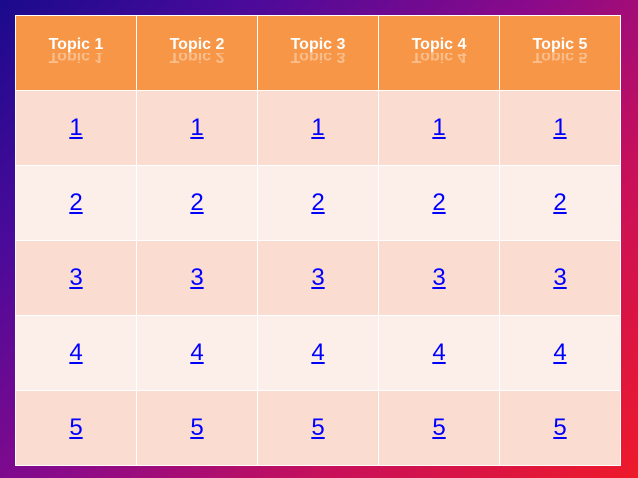 The image size is (638, 478). I want to click on question-link-t1-r2: 2, so click(76, 202).